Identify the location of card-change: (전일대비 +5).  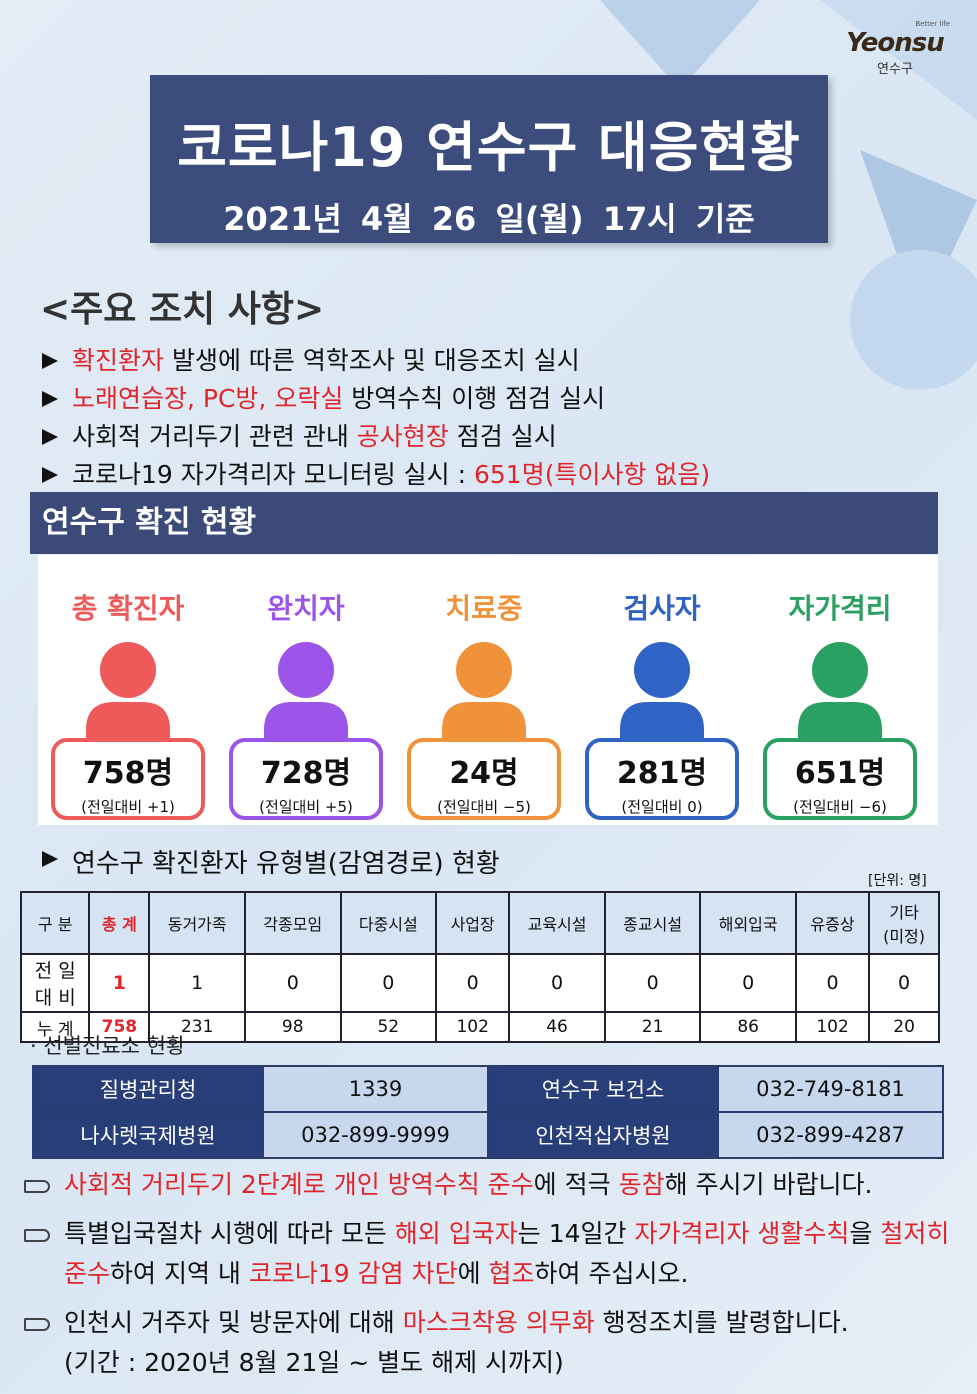
(306, 807).